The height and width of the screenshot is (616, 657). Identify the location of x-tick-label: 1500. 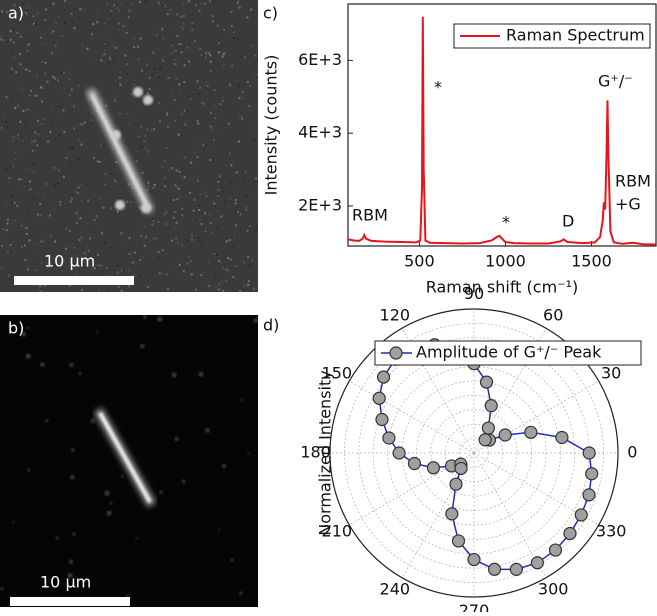
(591, 261).